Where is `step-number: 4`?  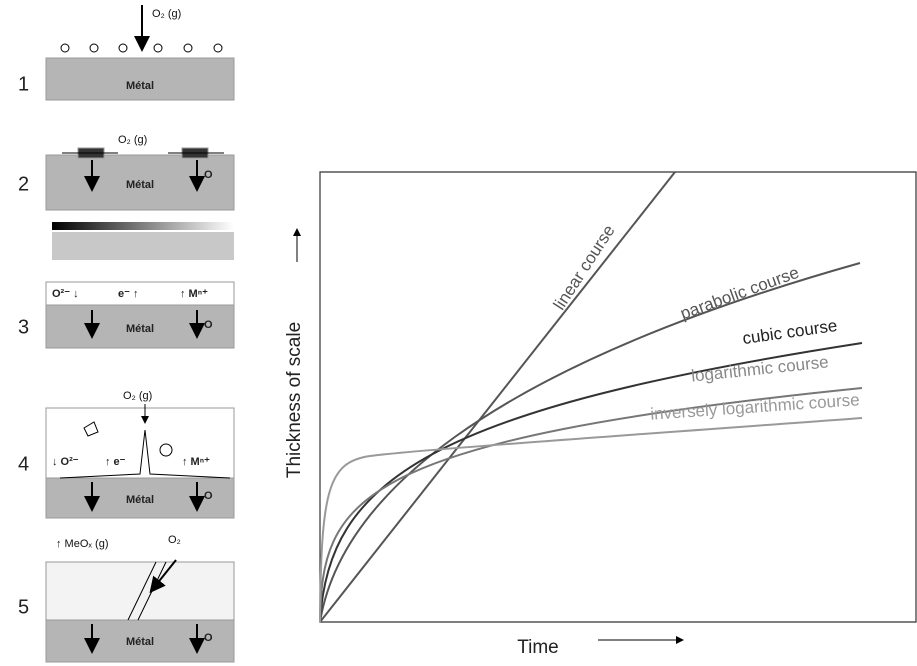 step-number: 4 is located at coordinates (23, 464).